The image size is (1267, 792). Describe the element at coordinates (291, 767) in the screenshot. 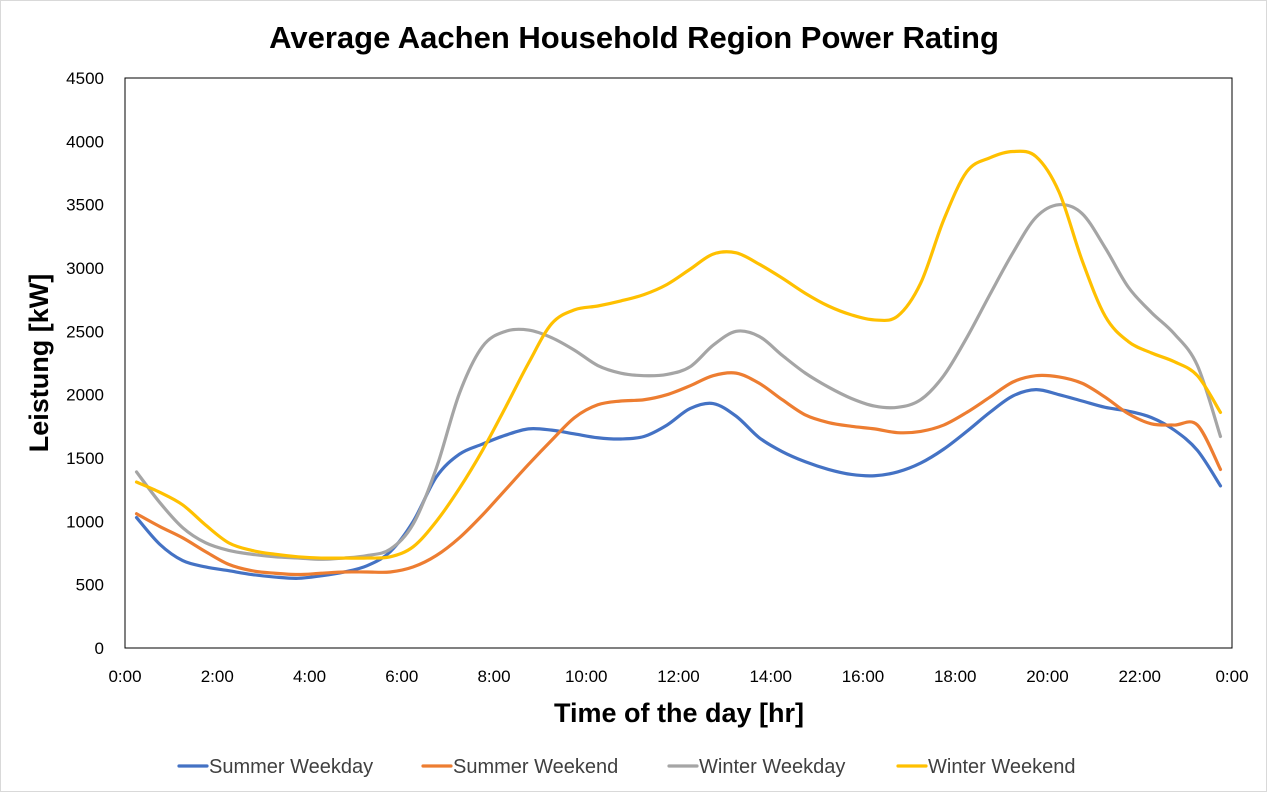

I see `legend-label-summer-weekday: Summer Weekday` at that location.